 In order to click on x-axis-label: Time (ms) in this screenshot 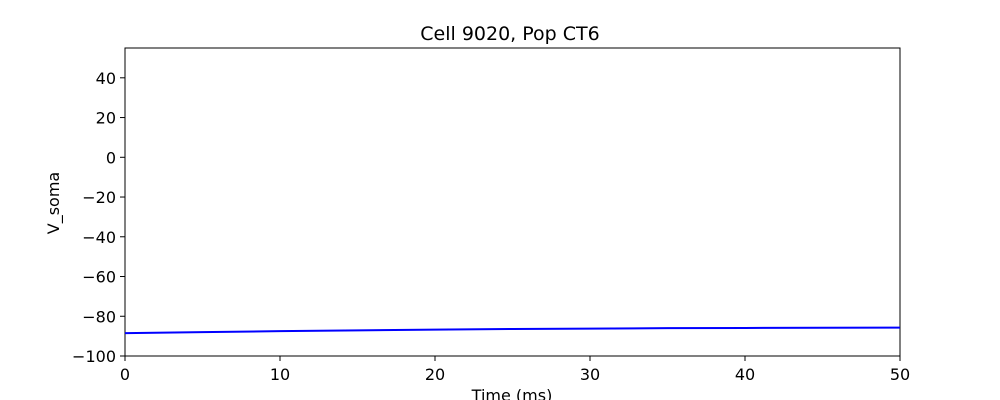, I will do `click(512, 393)`.